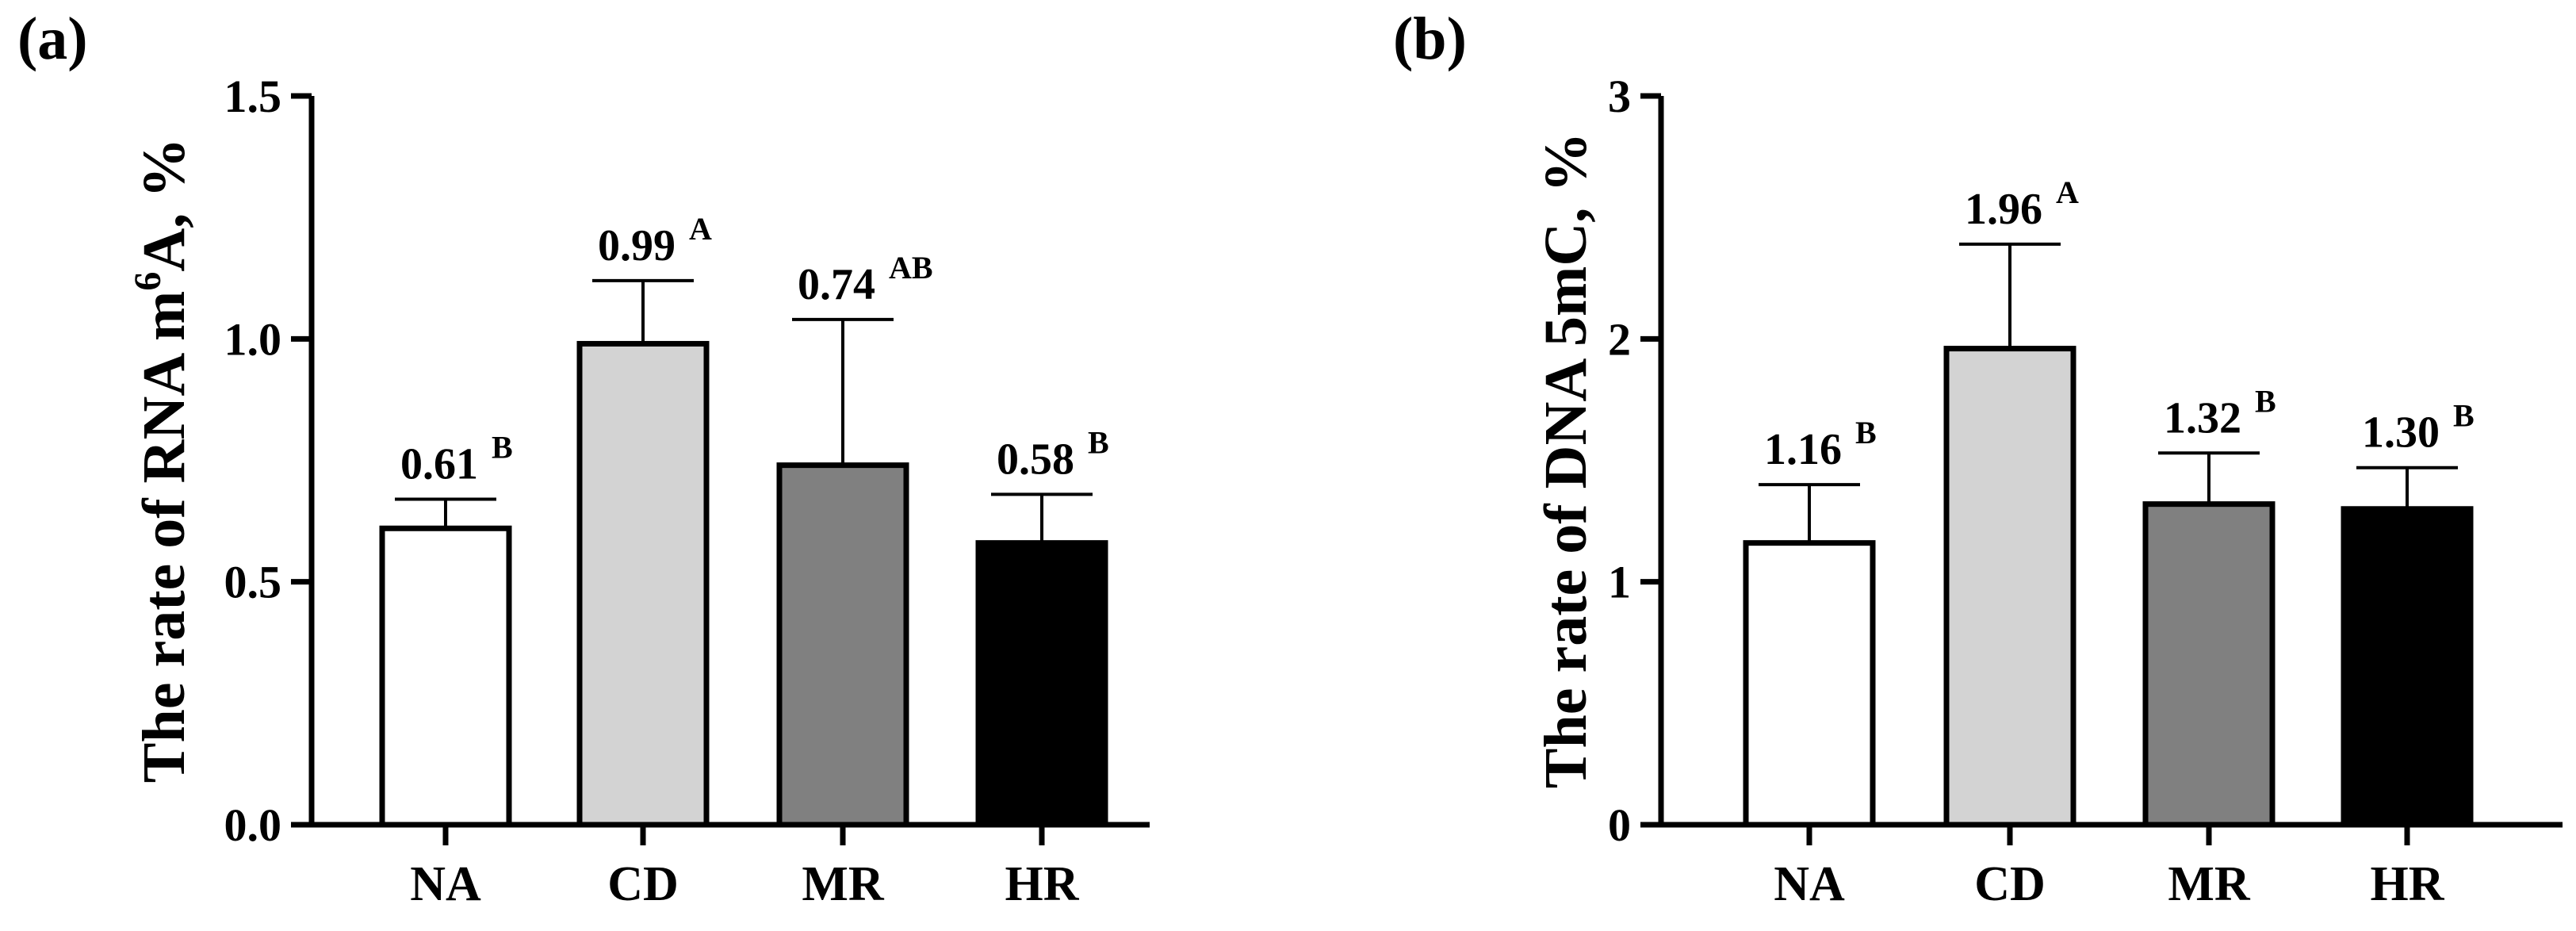  I want to click on y-axis-title-main: The rate of DNA 5mC, %, so click(1566, 460).